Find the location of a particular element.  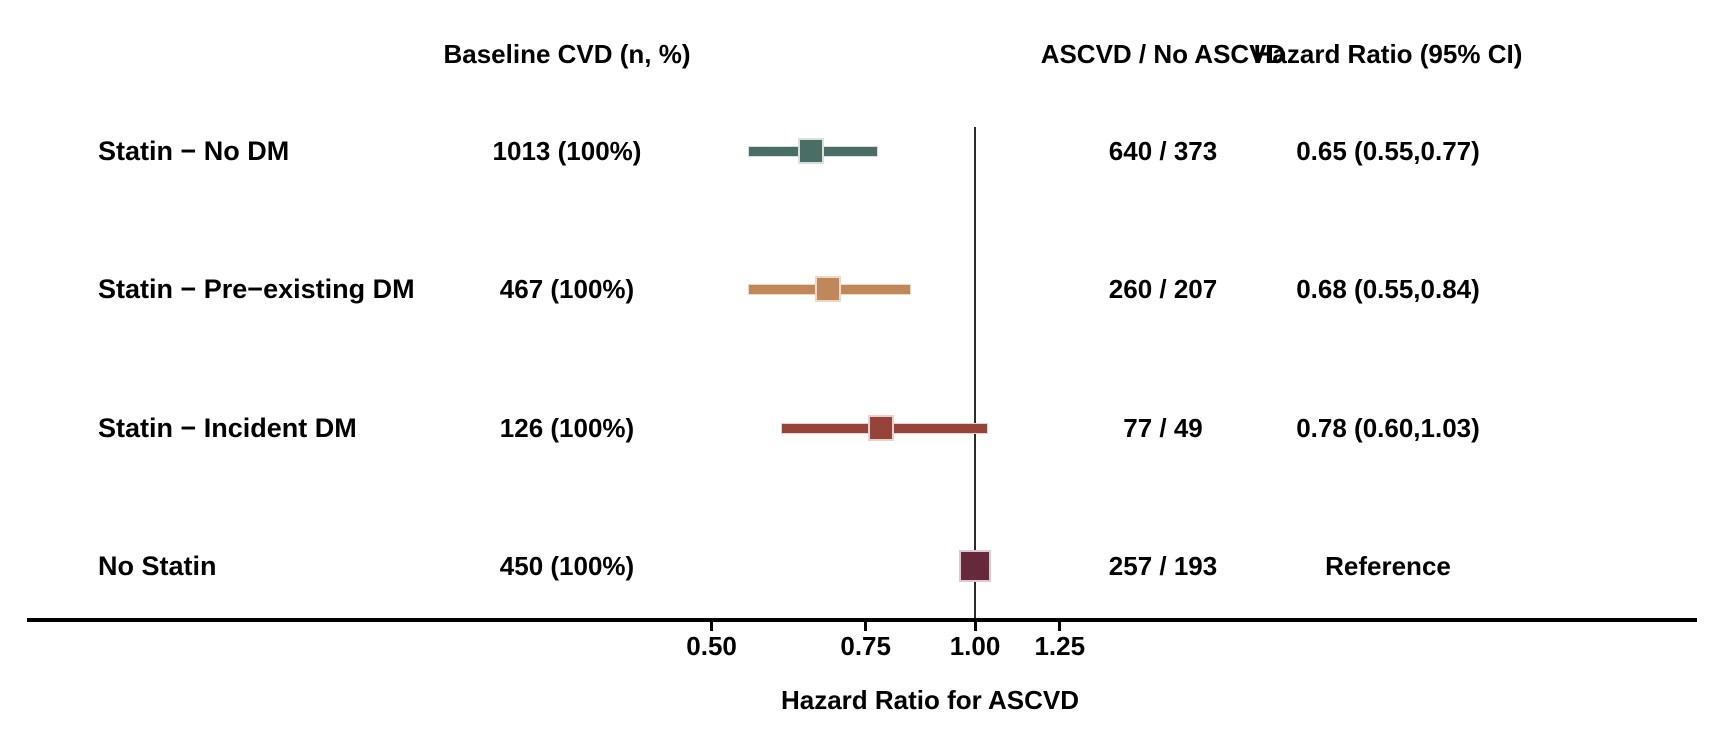

ascvd-counts-value: 260 / 207 is located at coordinates (1163, 289).